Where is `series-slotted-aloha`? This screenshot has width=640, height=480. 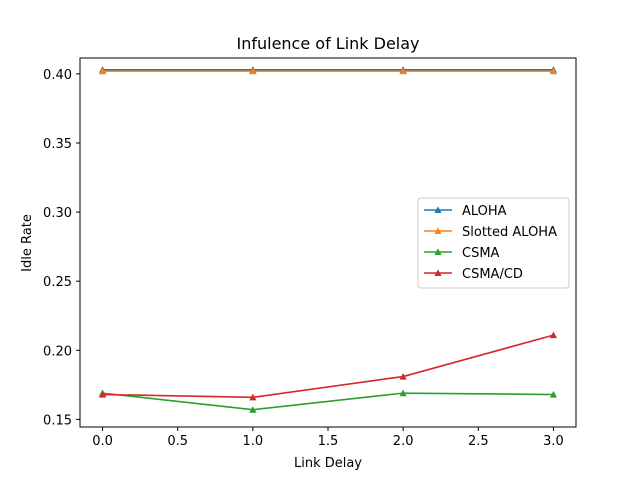 series-slotted-aloha is located at coordinates (328, 71).